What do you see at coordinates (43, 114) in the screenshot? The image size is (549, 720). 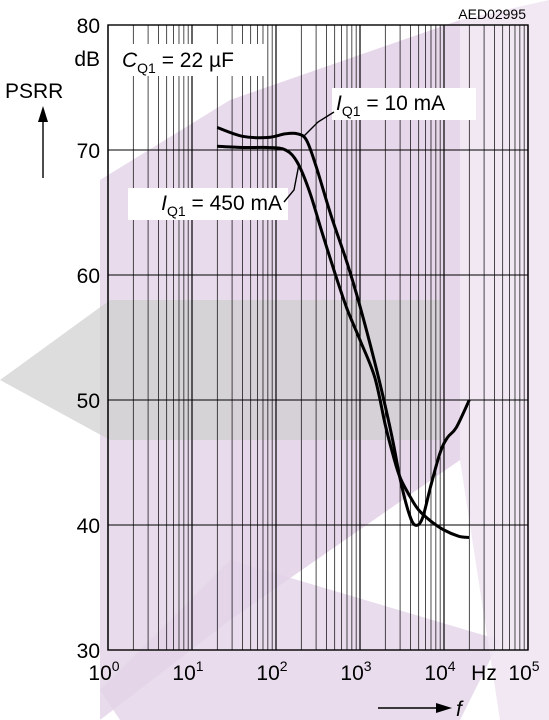 I see `y-axis-arrowhead` at bounding box center [43, 114].